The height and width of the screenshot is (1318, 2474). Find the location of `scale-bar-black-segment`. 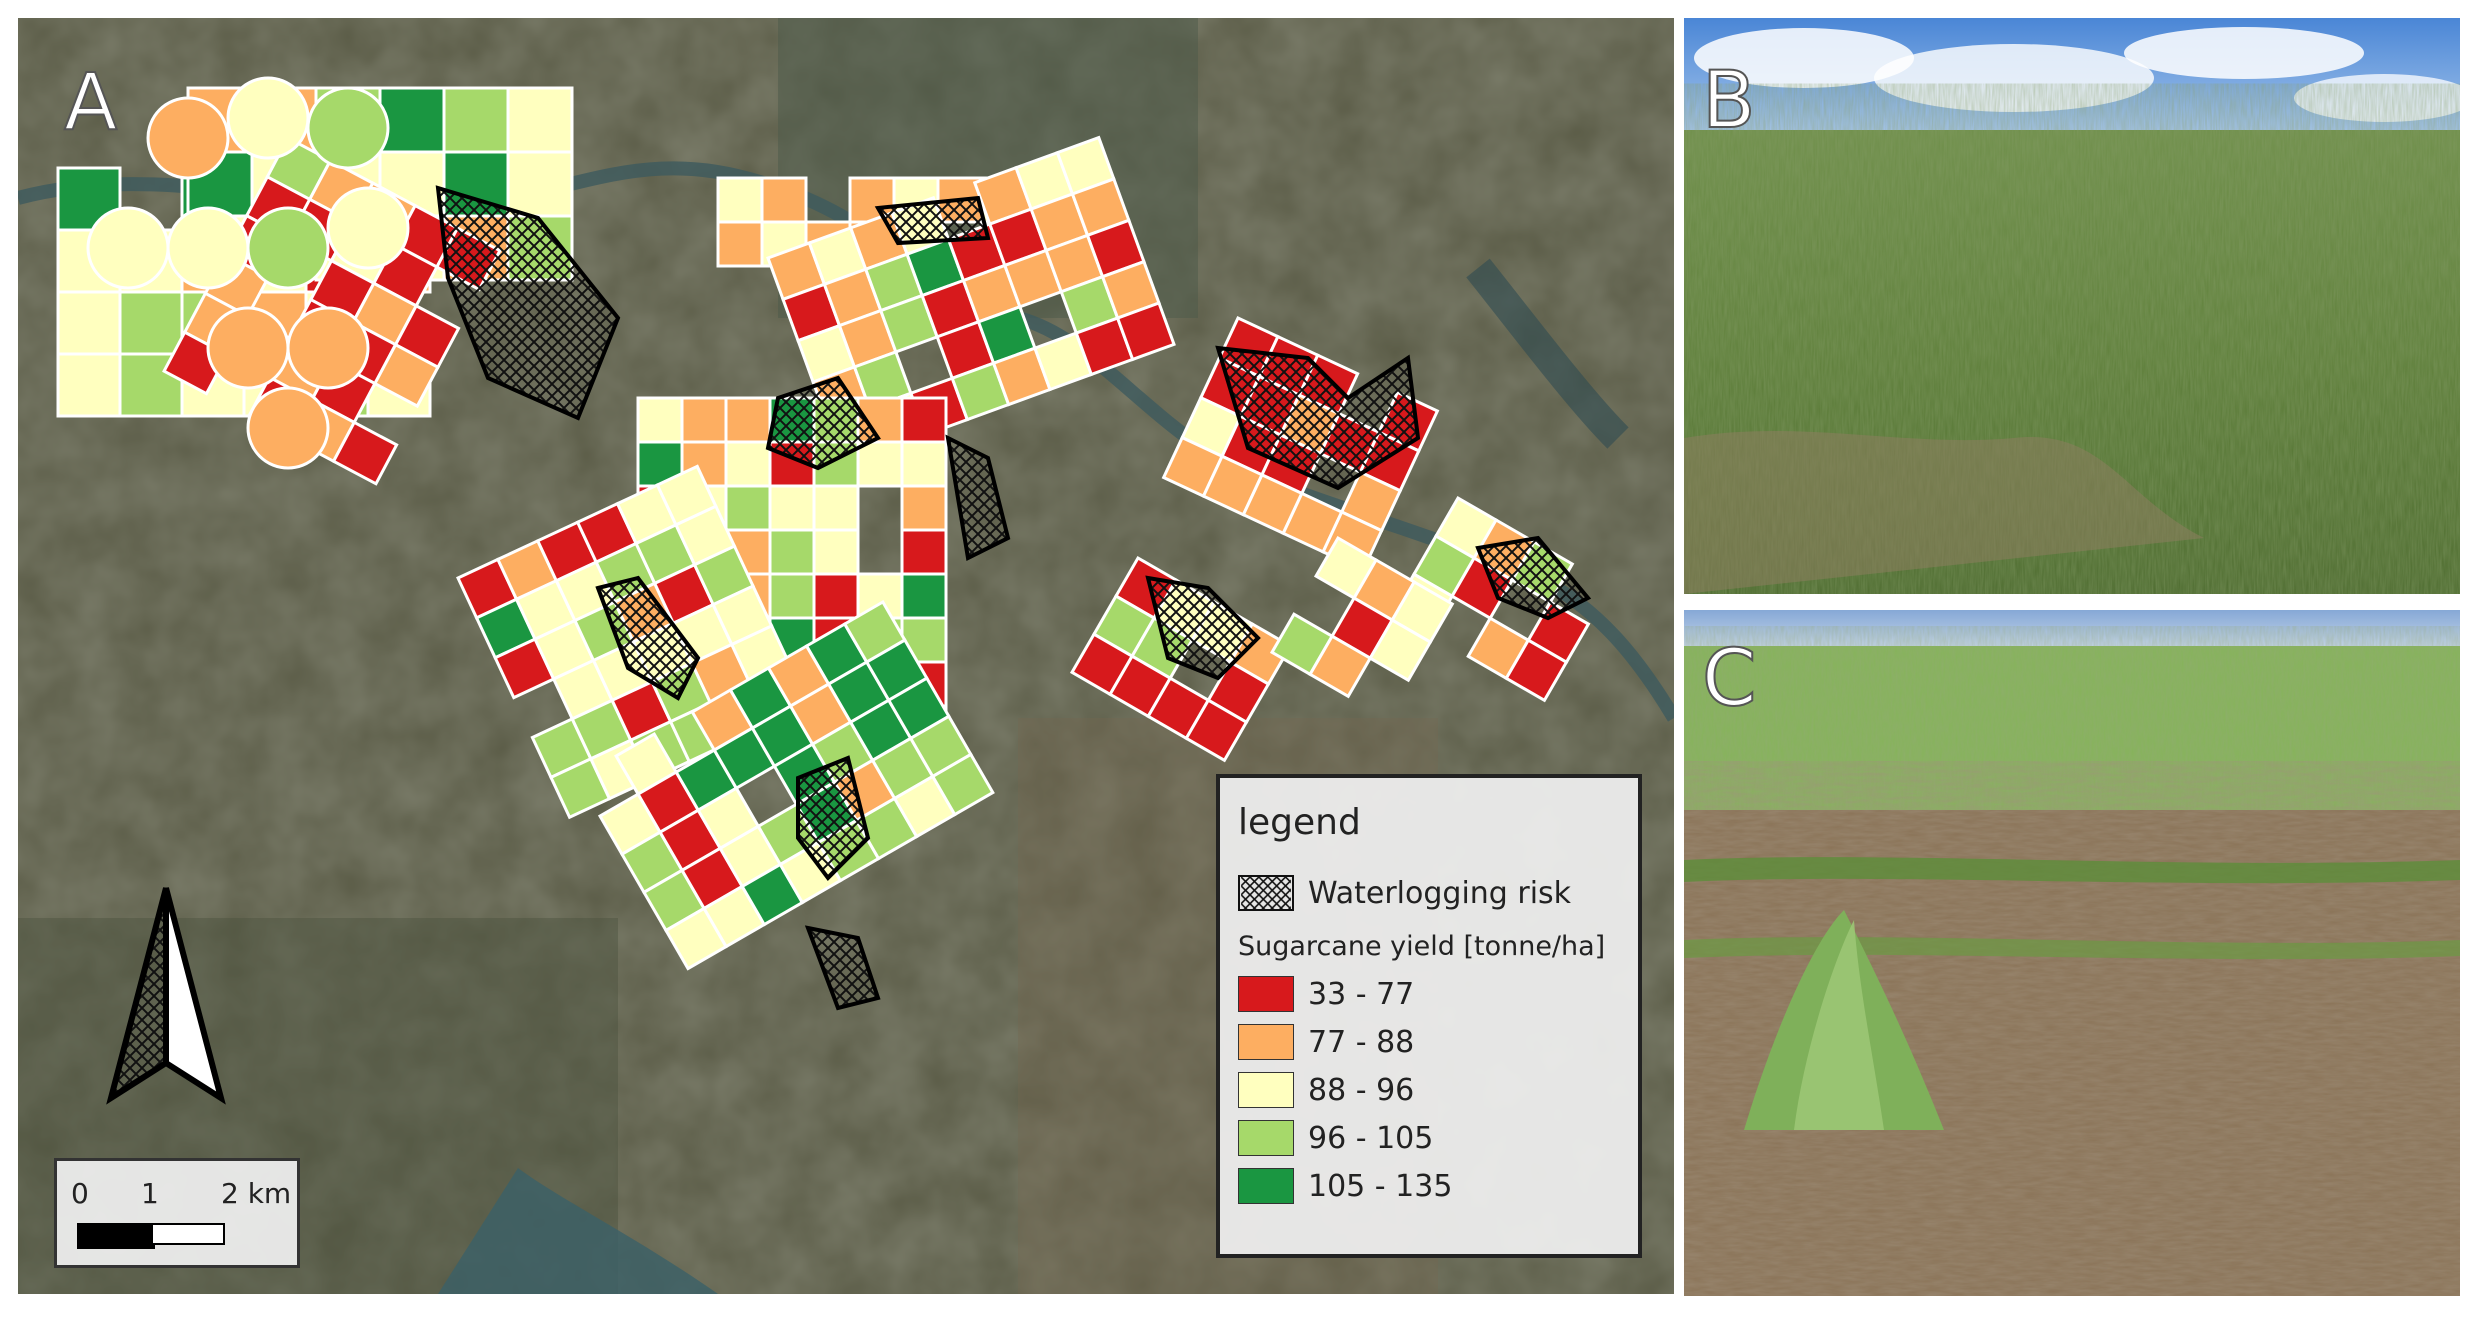

scale-bar-black-segment is located at coordinates (116, 1236).